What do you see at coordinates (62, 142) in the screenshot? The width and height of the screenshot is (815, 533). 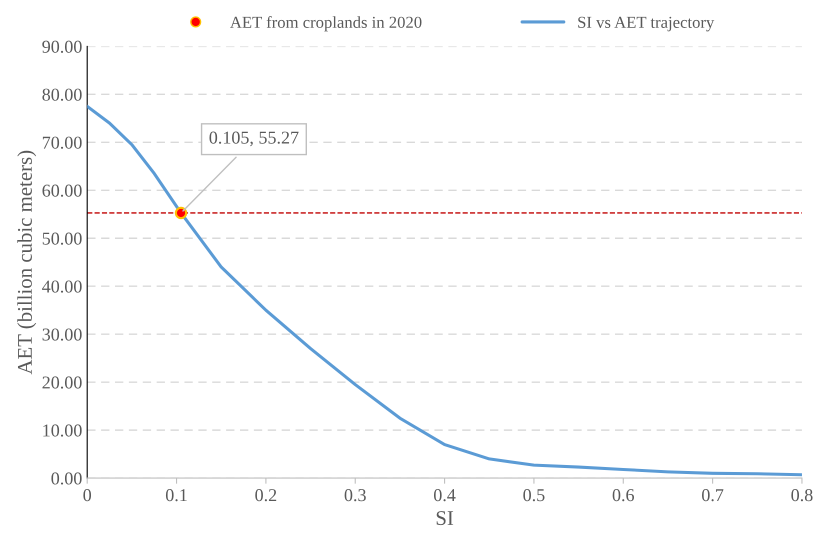 I see `y-tick-label: 70.00` at bounding box center [62, 142].